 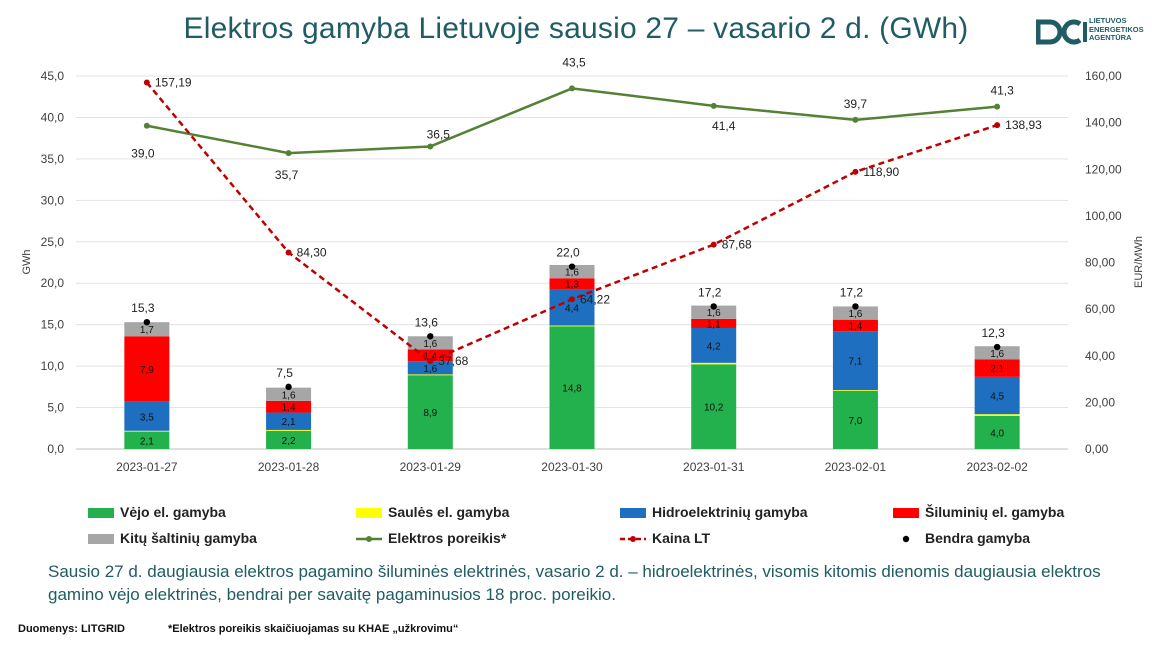 I want to click on bar-data-label: 1,7, so click(x=147, y=330).